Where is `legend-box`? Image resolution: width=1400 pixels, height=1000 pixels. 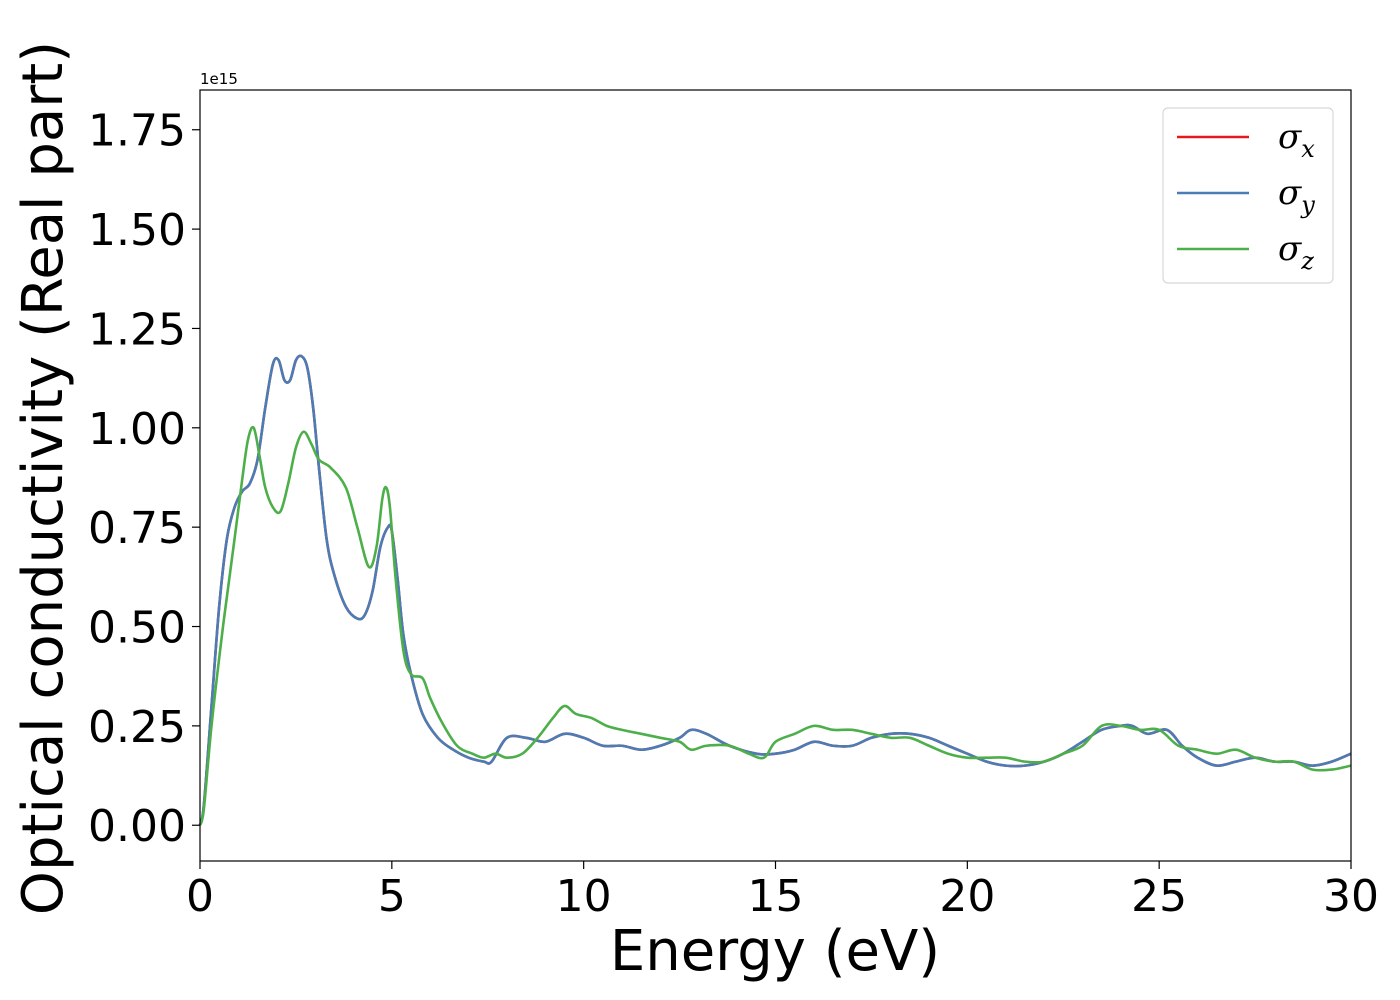
legend-box is located at coordinates (1248, 195).